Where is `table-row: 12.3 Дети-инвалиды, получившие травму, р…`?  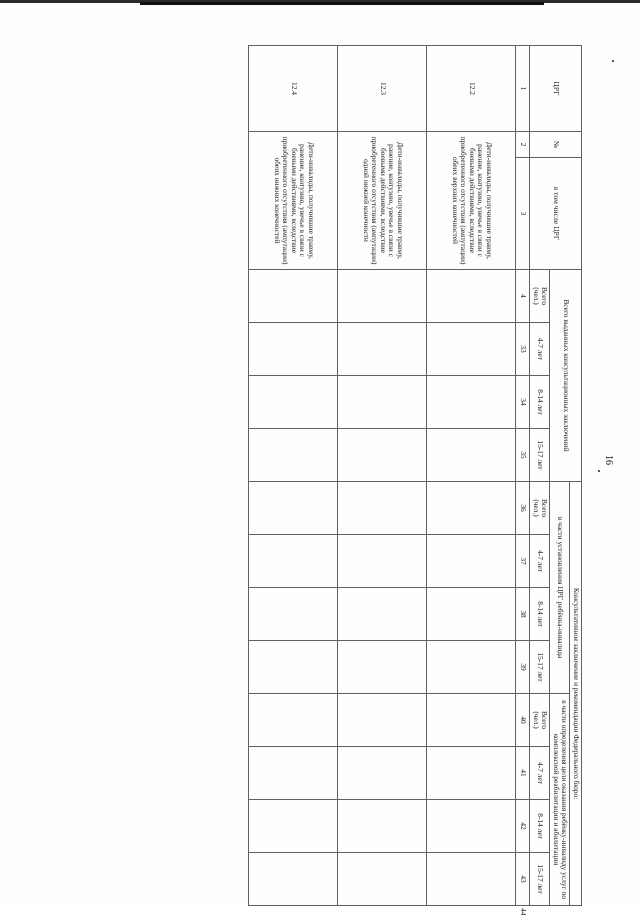 table-row: 12.3 Дети-инвалиды, получившие травму, р… is located at coordinates (382, 475).